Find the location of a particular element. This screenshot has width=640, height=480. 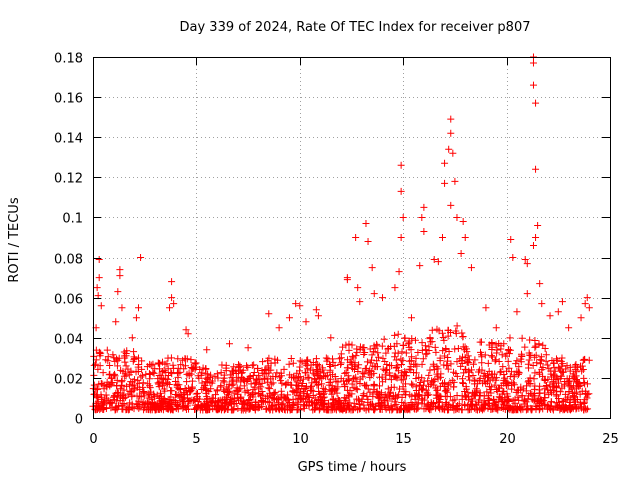

x-tick-label: 15 is located at coordinates (403, 439).